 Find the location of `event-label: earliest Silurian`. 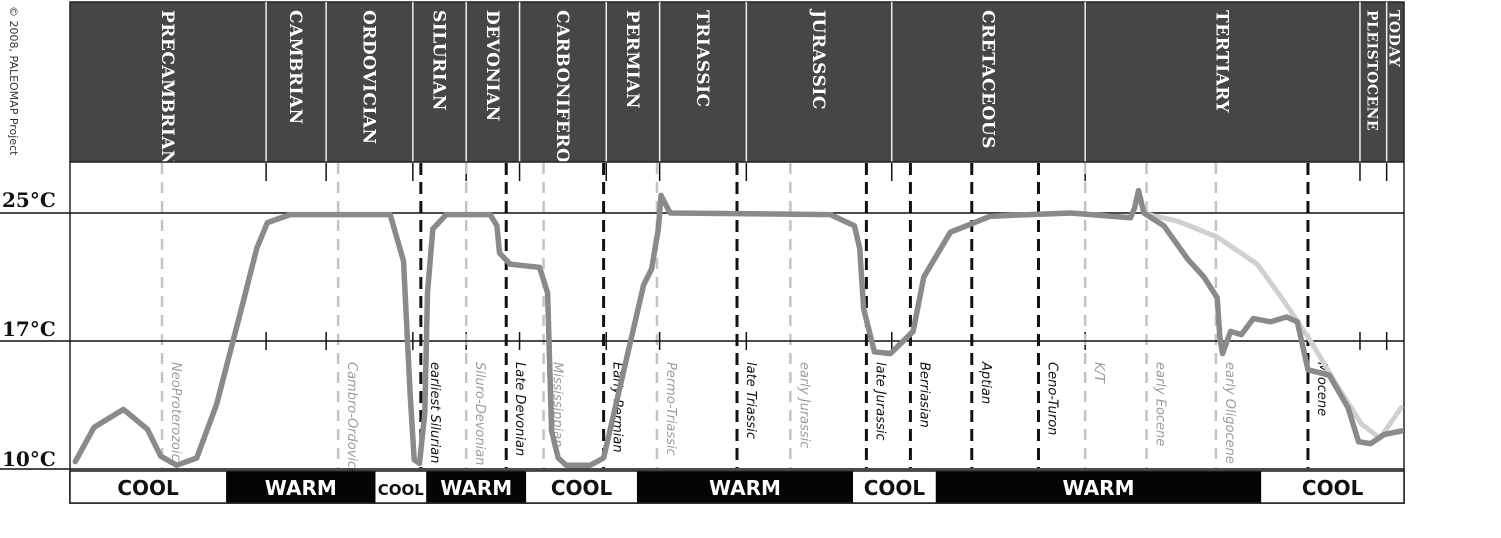

event-label: earliest Silurian is located at coordinates (434, 412).